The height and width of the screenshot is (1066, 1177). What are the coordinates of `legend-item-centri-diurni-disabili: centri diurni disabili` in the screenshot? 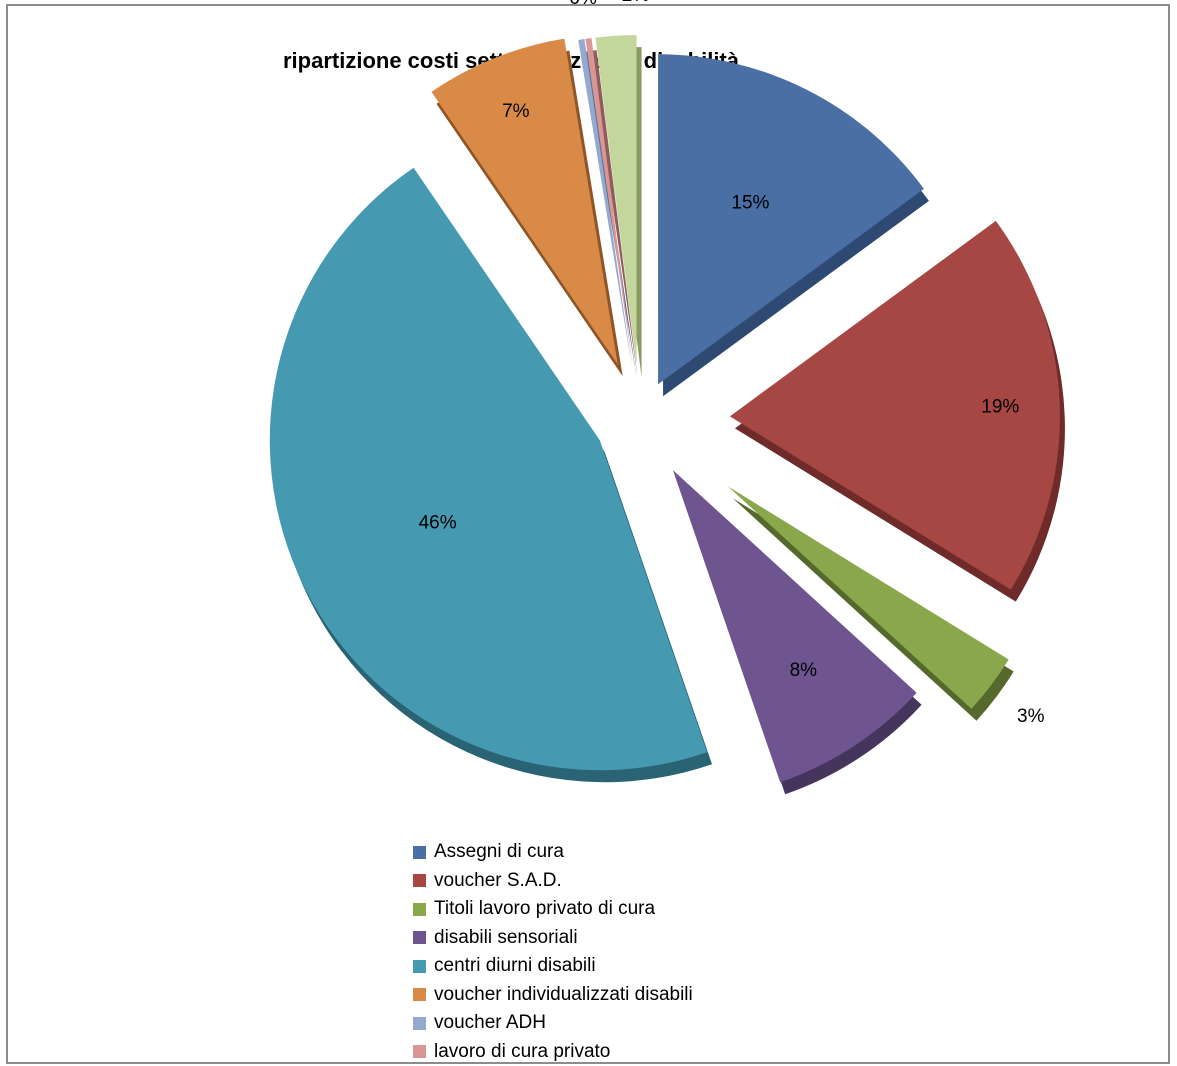 It's located at (553, 966).